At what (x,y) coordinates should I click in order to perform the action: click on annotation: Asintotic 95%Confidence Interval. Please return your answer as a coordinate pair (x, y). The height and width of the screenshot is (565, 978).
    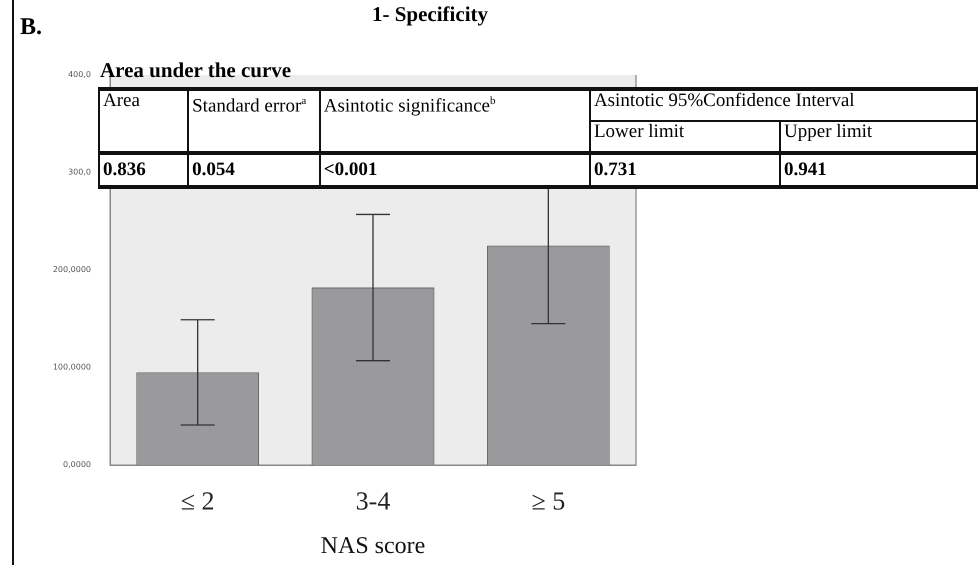
    Looking at the image, I should click on (783, 105).